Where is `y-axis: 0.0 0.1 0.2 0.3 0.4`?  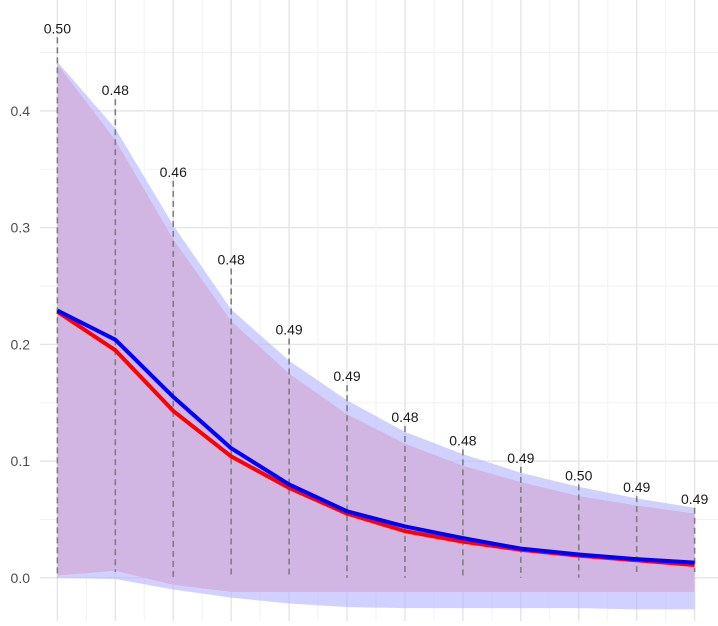
y-axis: 0.0 0.1 0.2 0.3 0.4 is located at coordinates (21, 344).